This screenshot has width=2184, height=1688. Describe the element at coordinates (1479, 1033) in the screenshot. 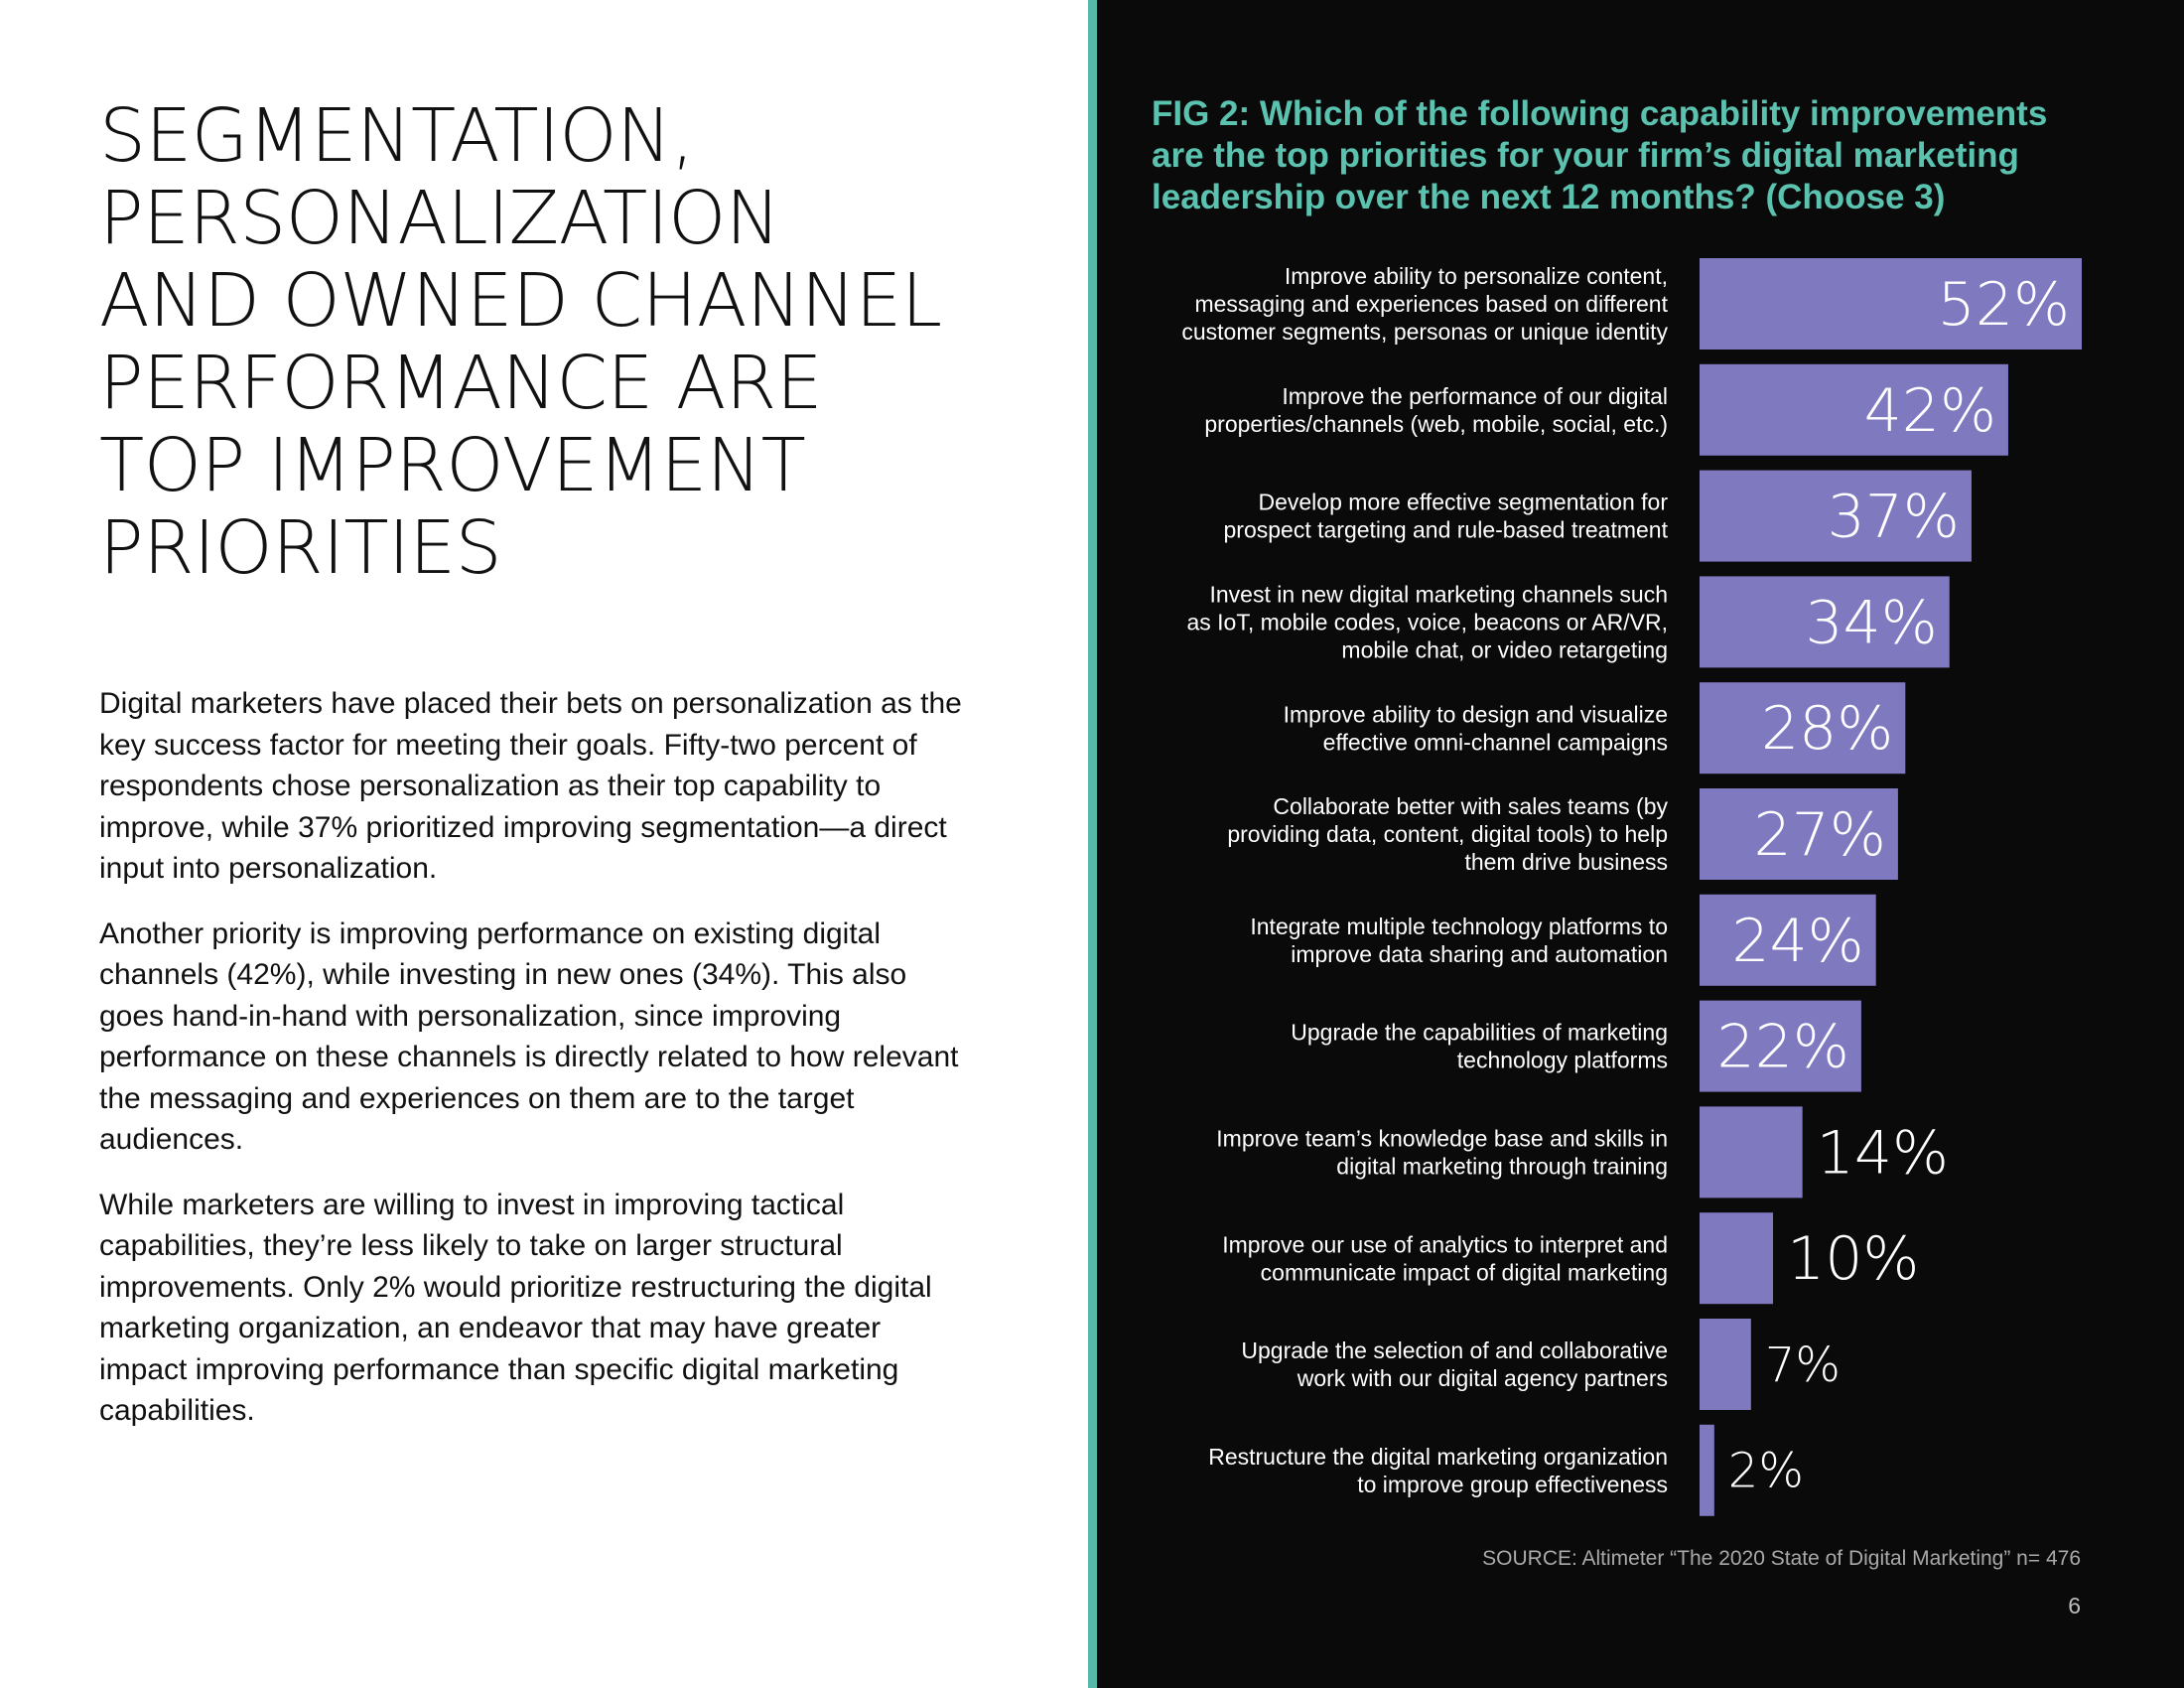

I see `category-label-line: Upgrade the capabilities of marketing` at that location.